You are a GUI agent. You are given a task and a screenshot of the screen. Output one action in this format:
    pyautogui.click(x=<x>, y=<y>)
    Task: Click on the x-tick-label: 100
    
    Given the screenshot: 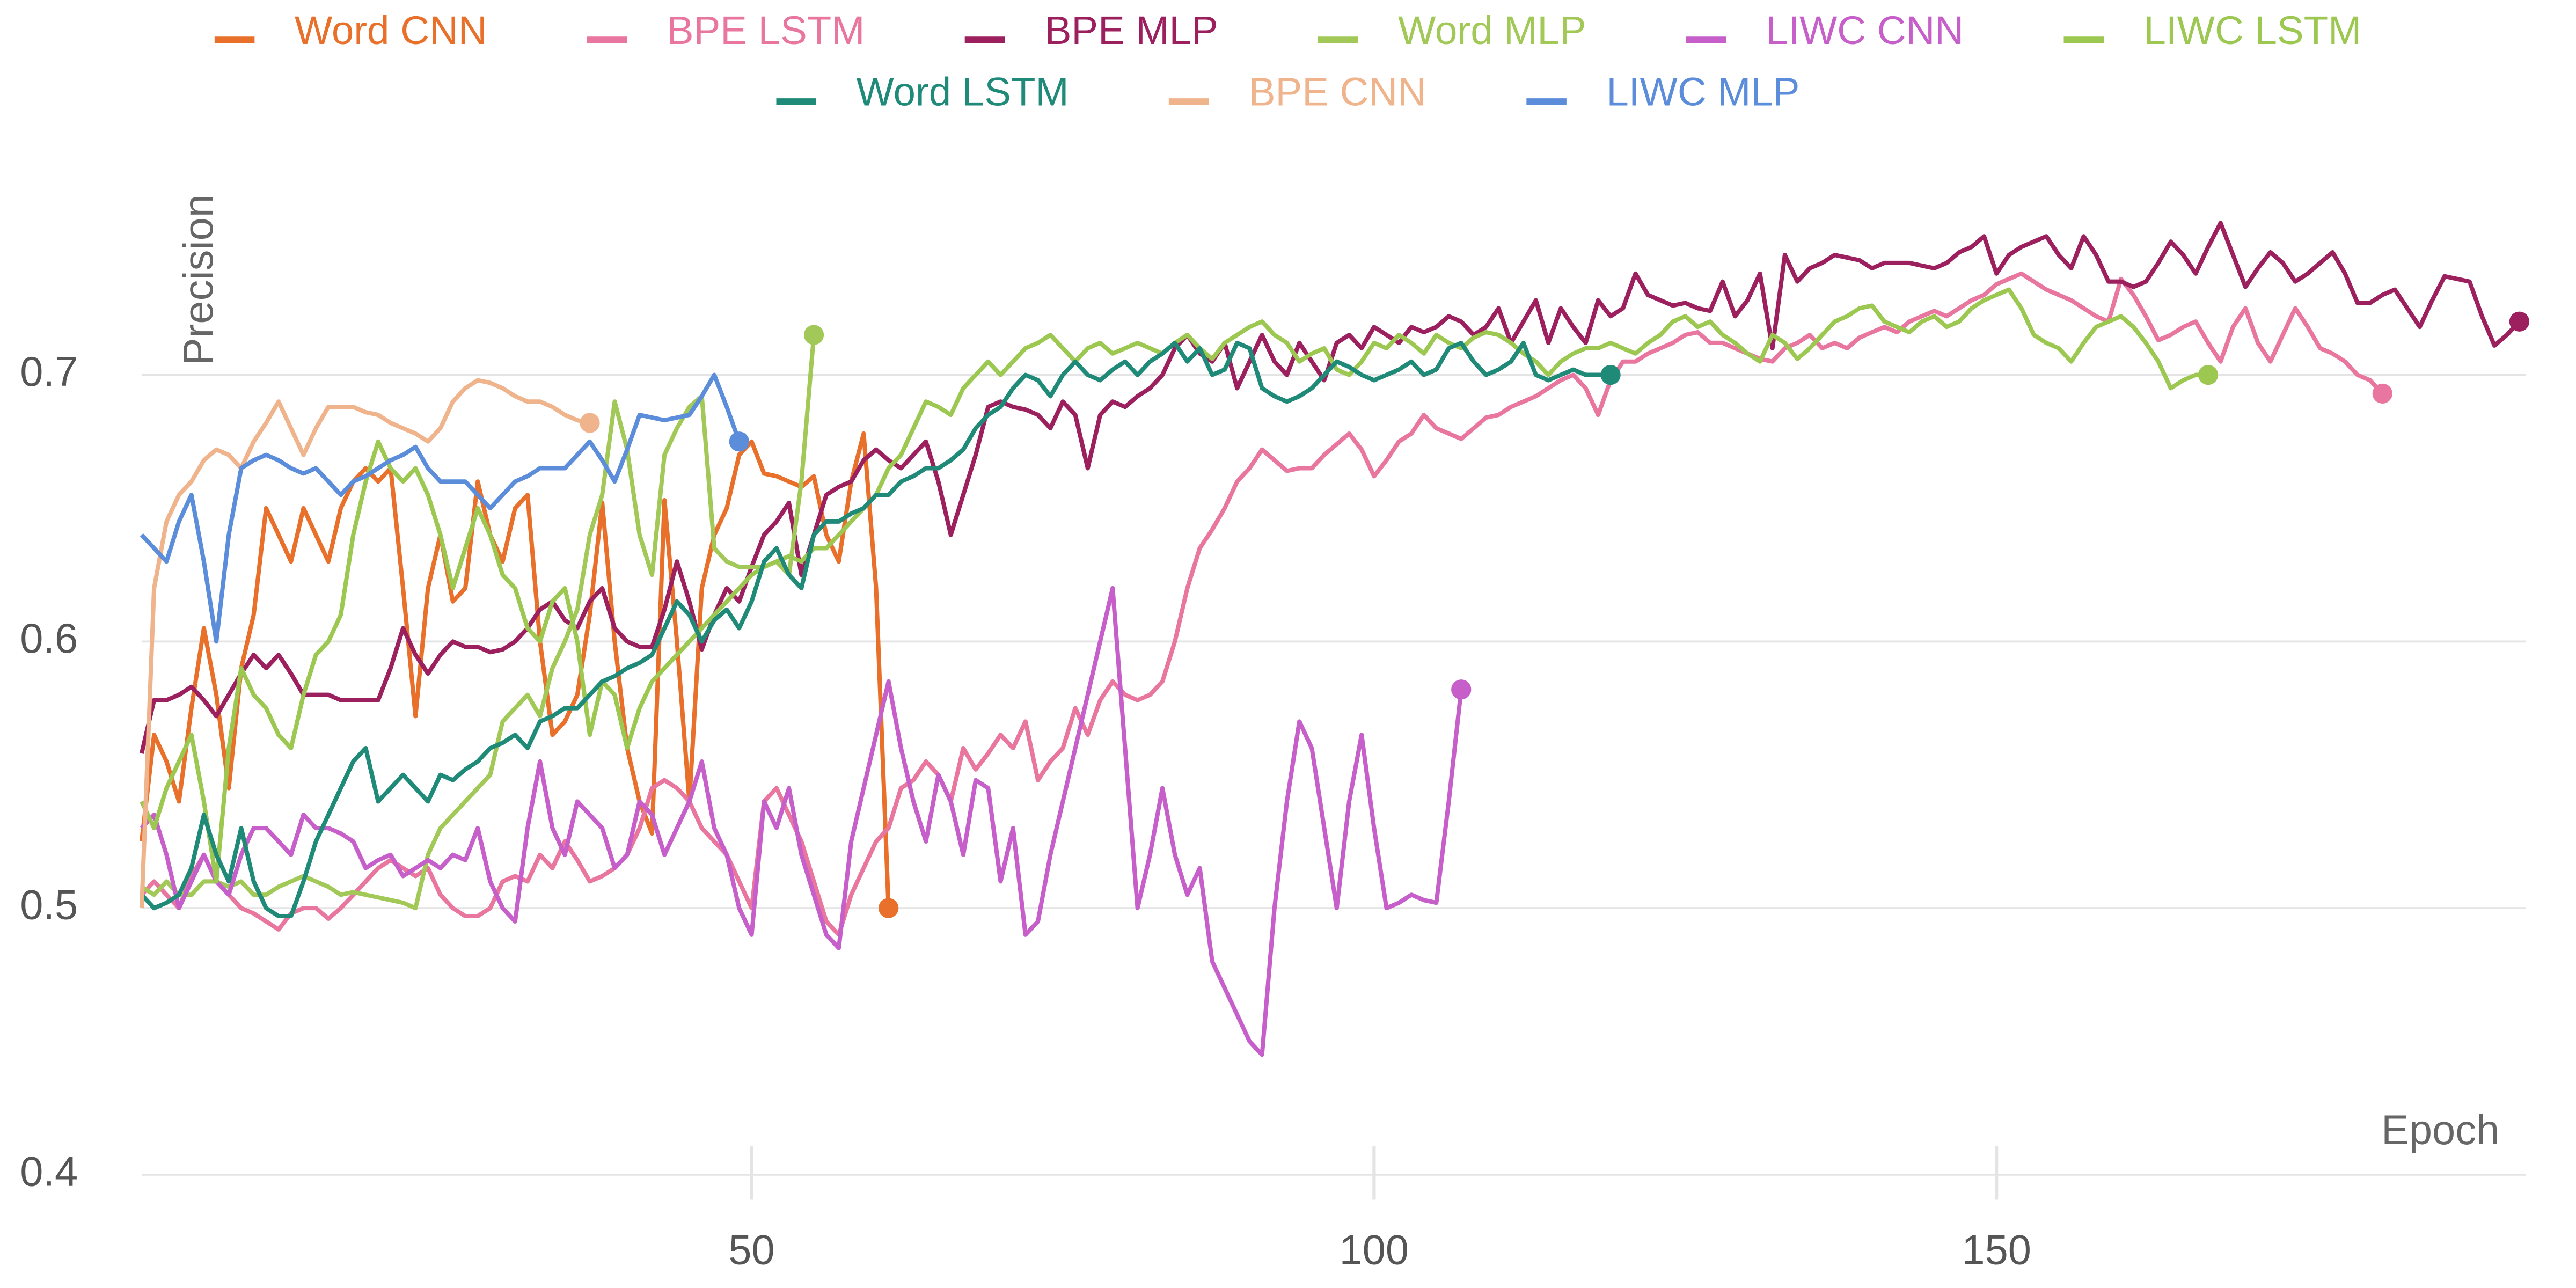 What is the action you would take?
    pyautogui.click(x=1374, y=1250)
    